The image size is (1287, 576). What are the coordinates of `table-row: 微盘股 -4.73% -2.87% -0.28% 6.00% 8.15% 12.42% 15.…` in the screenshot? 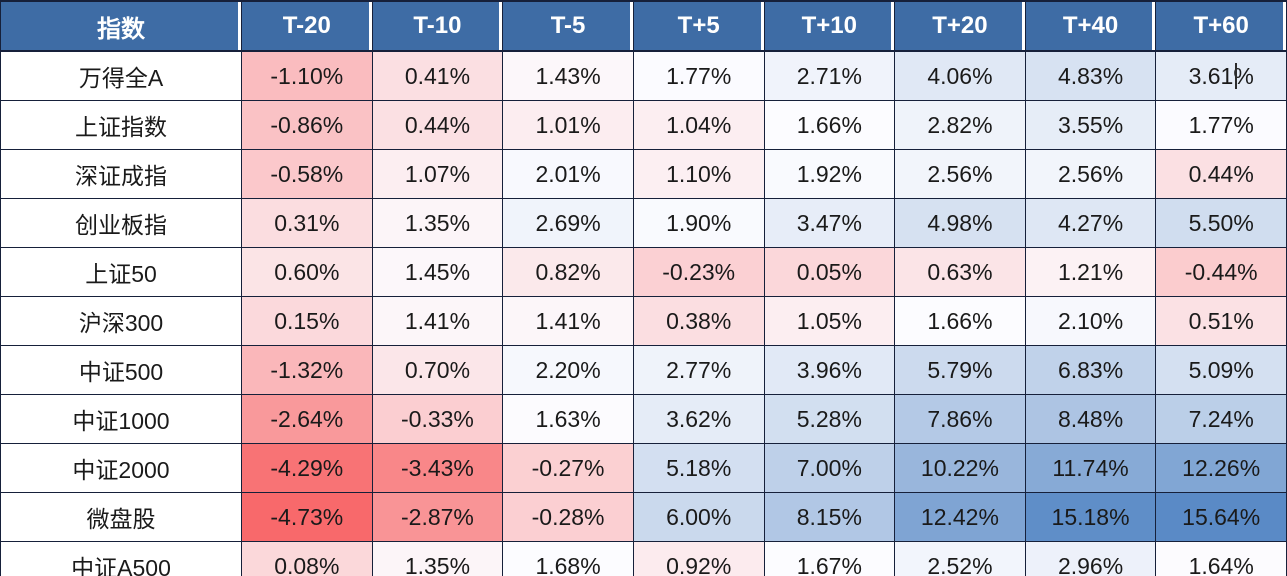 It's located at (643, 517).